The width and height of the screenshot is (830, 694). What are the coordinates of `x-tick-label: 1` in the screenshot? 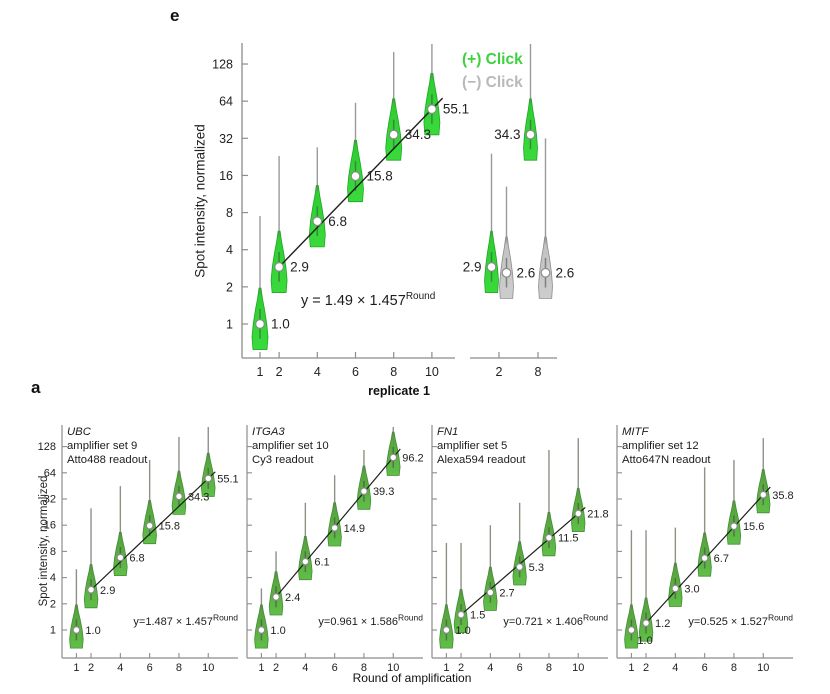 It's located at (631, 668).